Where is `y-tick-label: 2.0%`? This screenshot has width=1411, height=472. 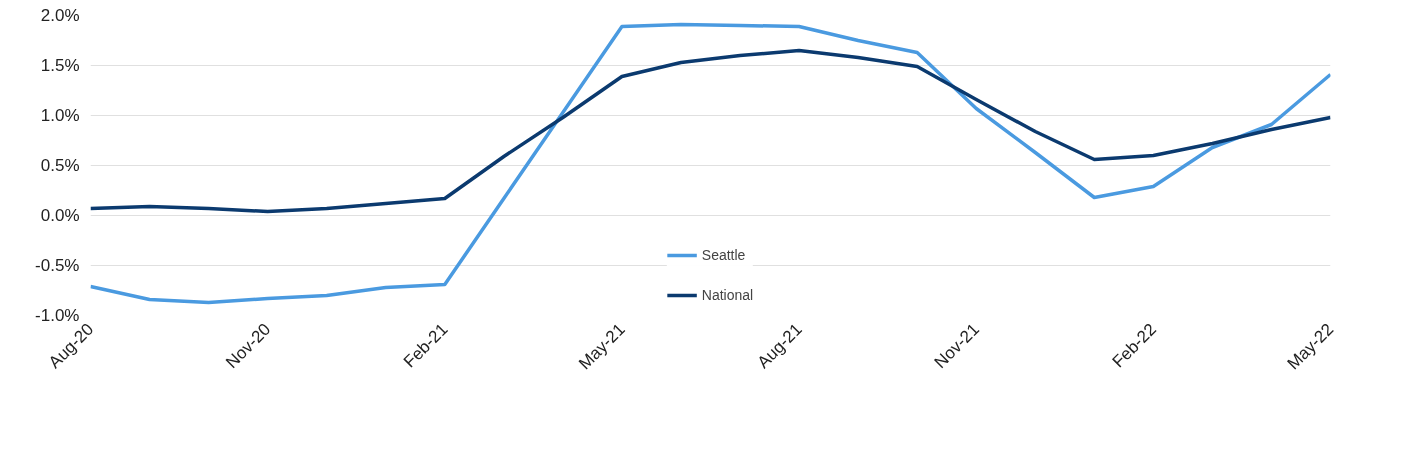 y-tick-label: 2.0% is located at coordinates (60, 15).